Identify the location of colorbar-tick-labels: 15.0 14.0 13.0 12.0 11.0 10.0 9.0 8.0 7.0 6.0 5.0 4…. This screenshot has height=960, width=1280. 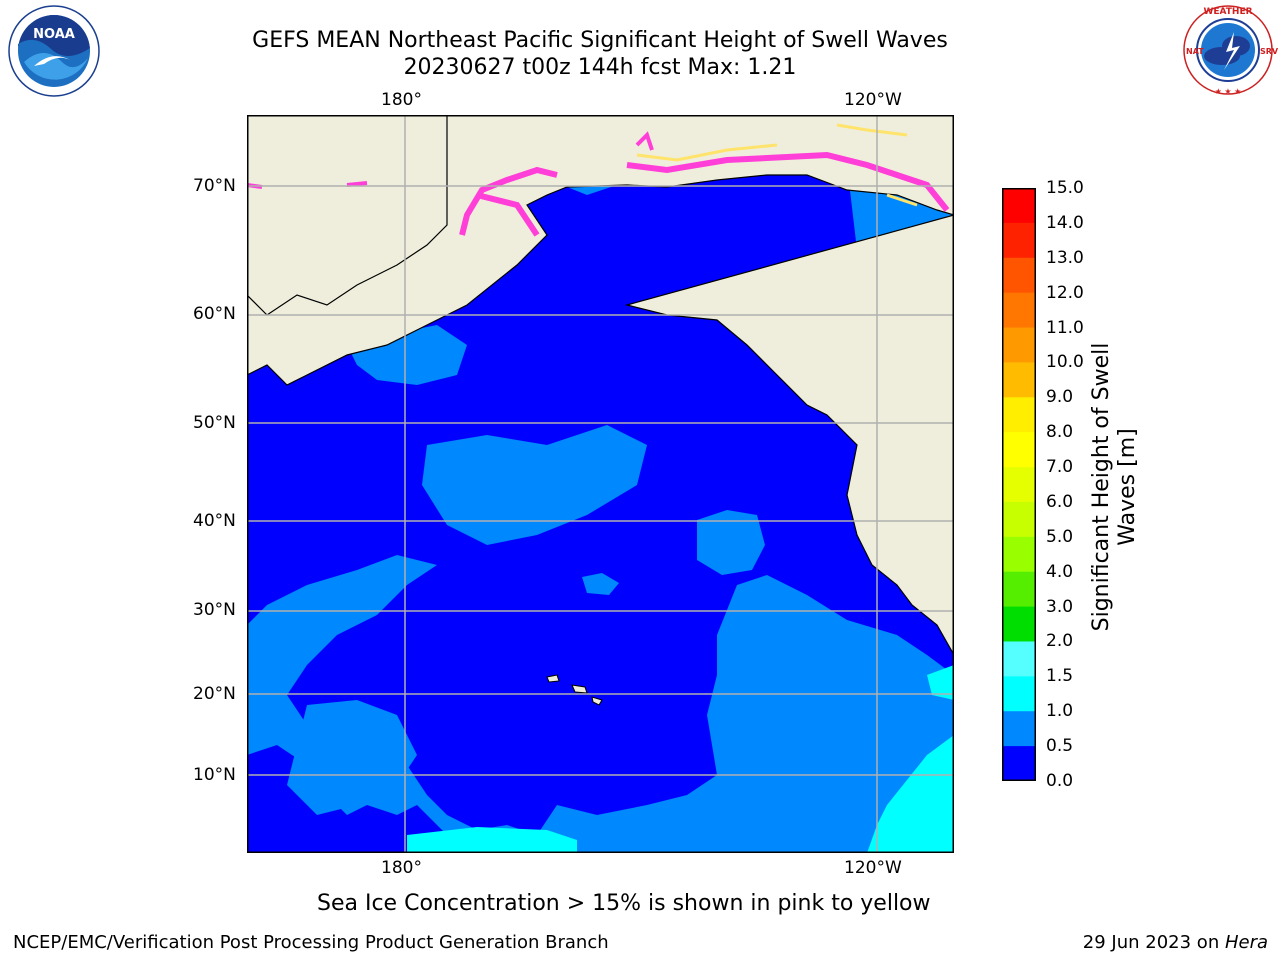
(1076, 485).